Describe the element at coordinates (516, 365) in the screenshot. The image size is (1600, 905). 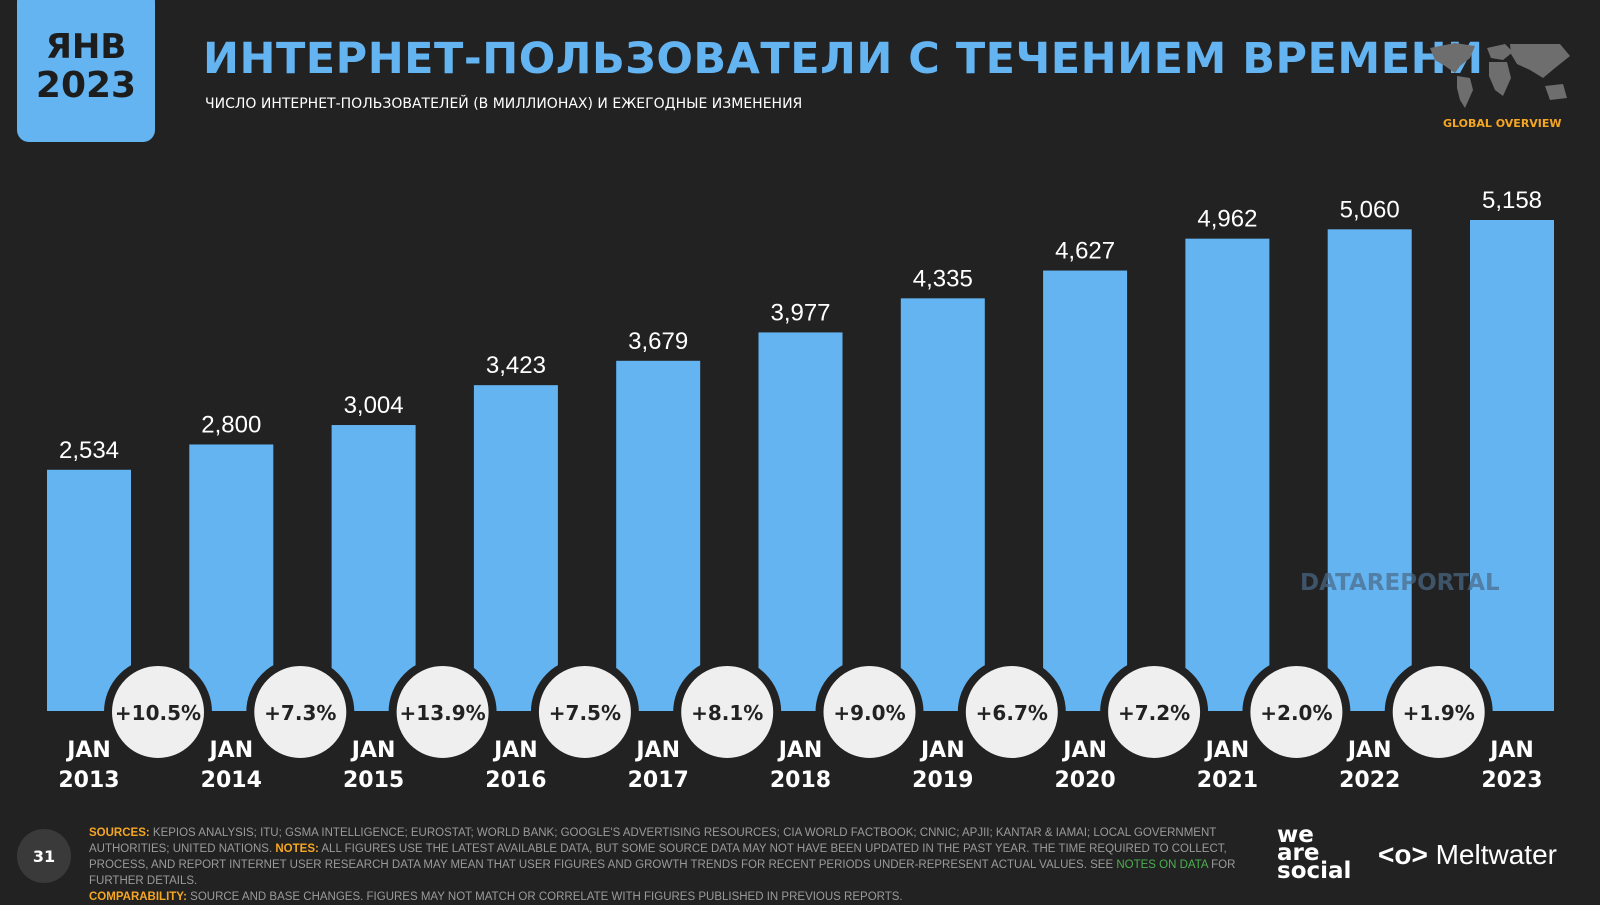
I see `value-label: 3,423` at that location.